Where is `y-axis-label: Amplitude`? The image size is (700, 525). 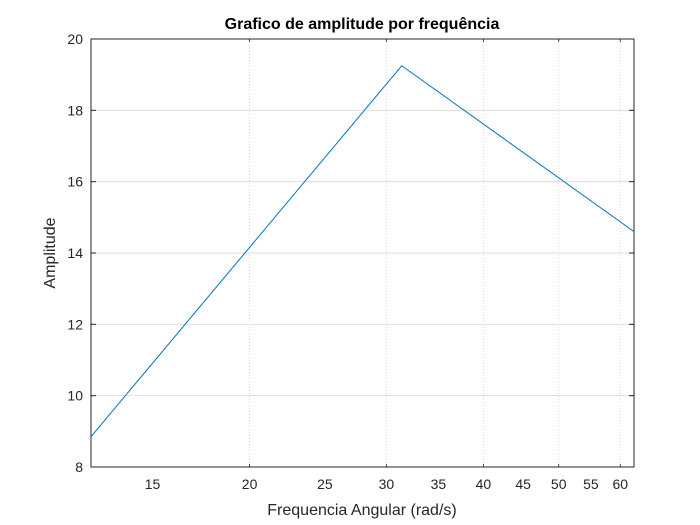 y-axis-label: Amplitude is located at coordinates (50, 252).